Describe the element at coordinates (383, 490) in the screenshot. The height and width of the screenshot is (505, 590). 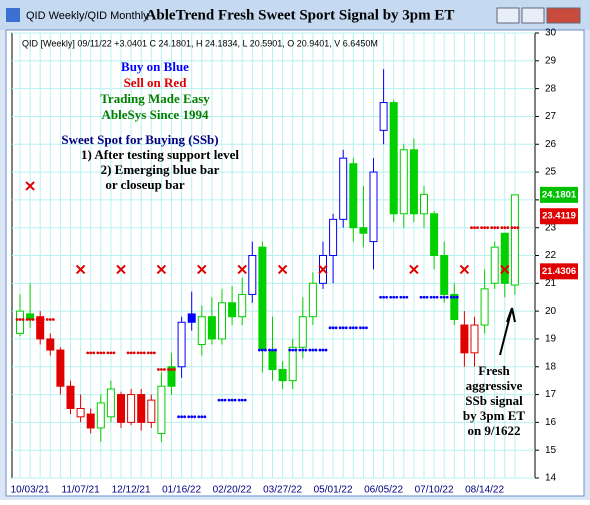
I see `x-tick-label: 06/05/22` at that location.